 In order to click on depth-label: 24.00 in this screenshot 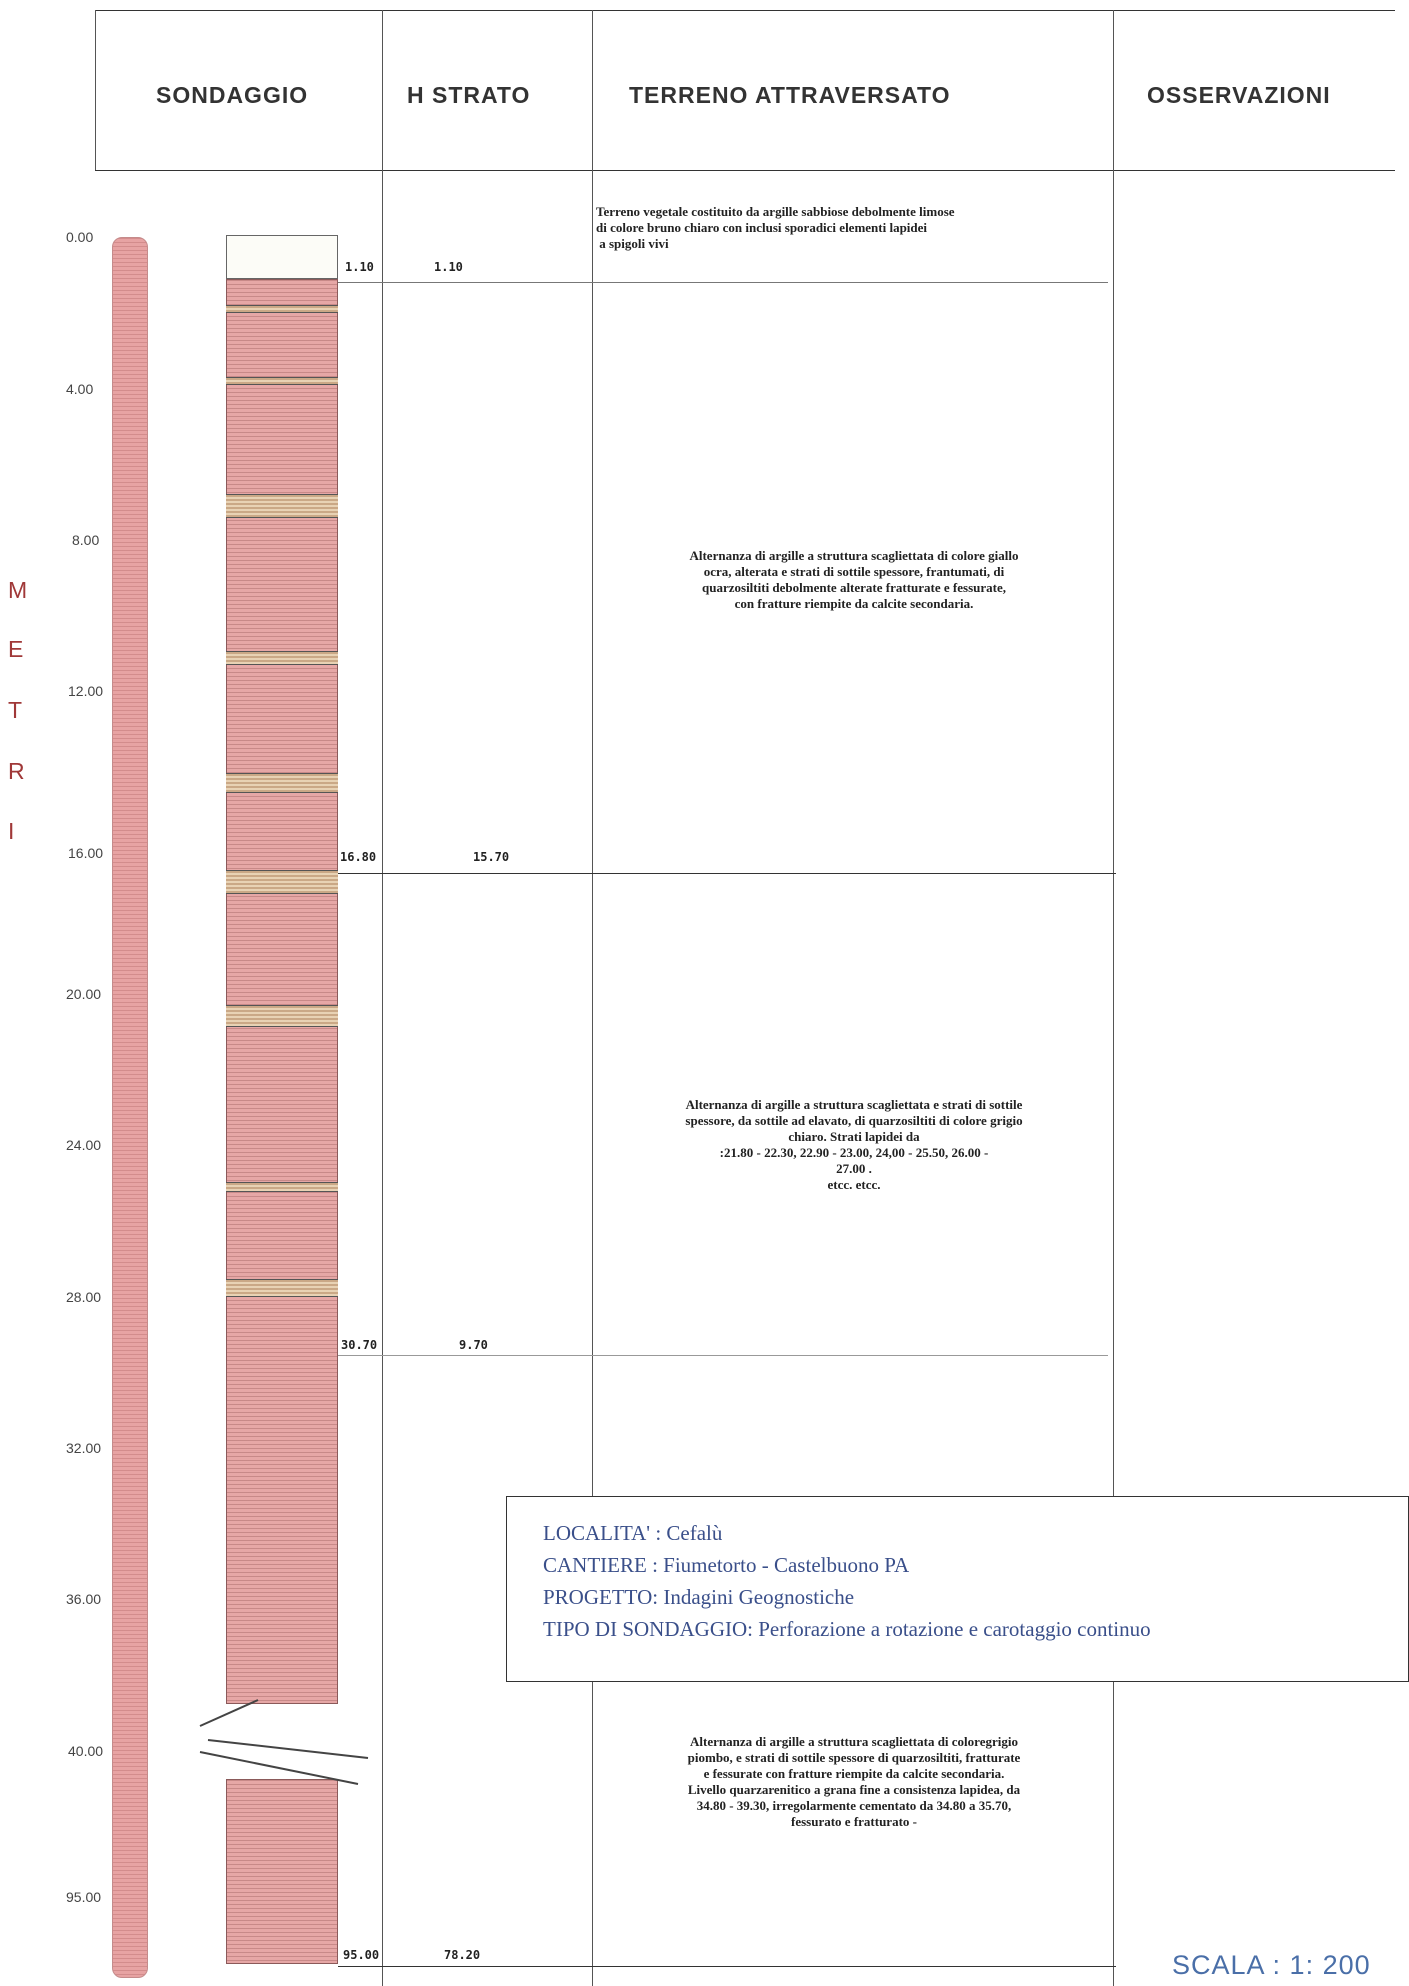, I will do `click(84, 1145)`.